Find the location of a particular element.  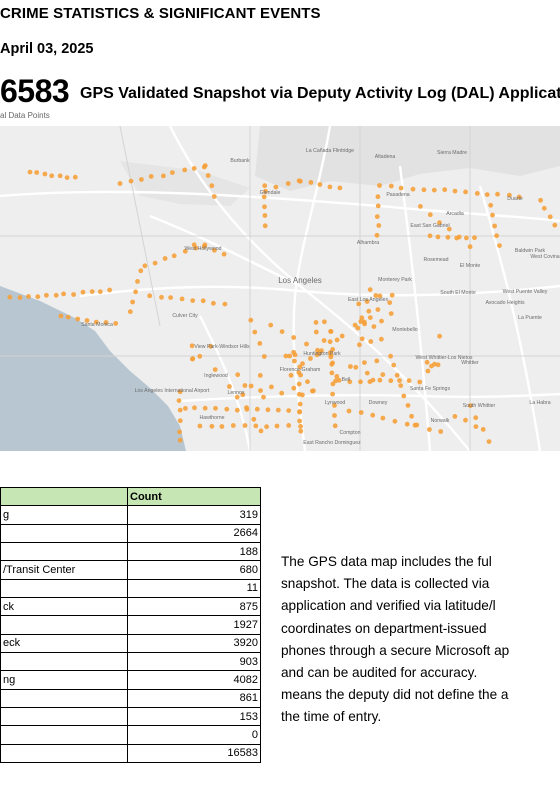

paragraph-line: The GPS data map includes the ful is located at coordinates (386, 561).